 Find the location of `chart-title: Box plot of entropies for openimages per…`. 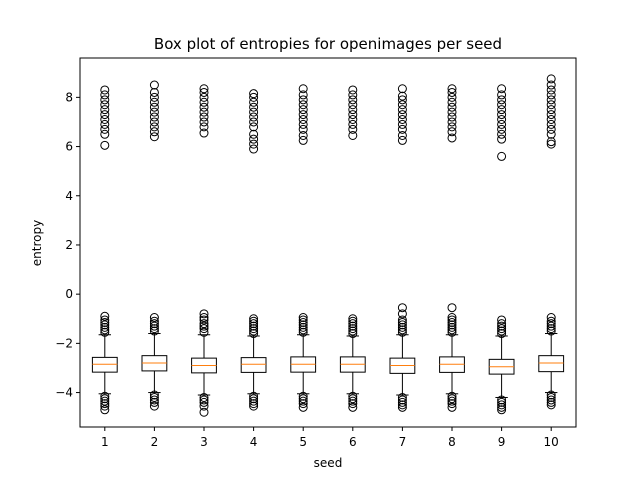

chart-title: Box plot of entropies for openimages per… is located at coordinates (328, 44).